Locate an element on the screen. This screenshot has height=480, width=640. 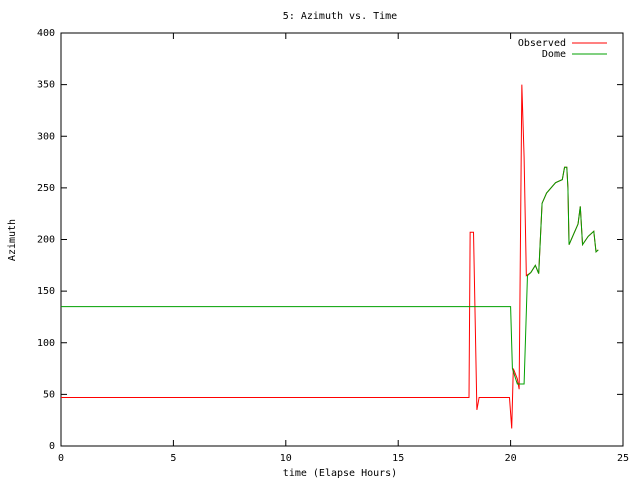
x-tick-label: 5 is located at coordinates (173, 458).